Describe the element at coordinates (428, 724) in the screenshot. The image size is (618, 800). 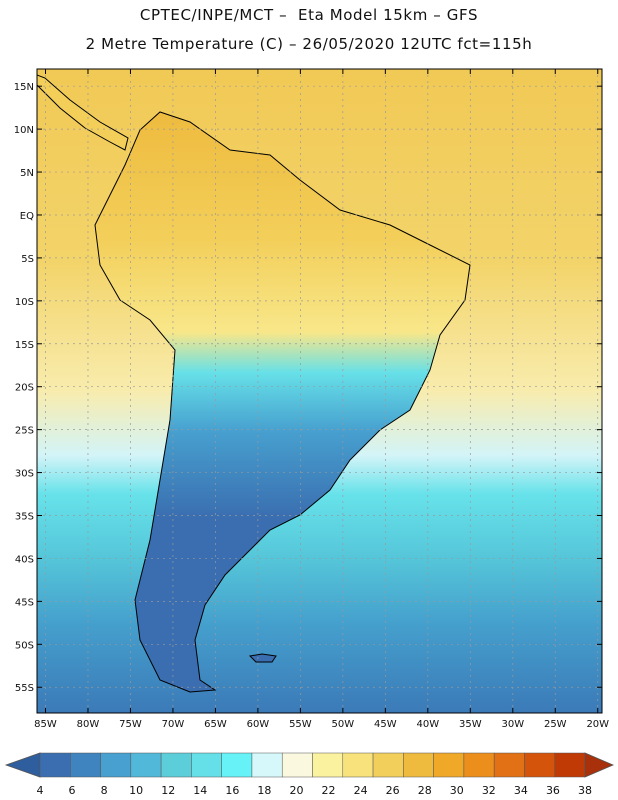
I see `lon-label: 40W` at that location.